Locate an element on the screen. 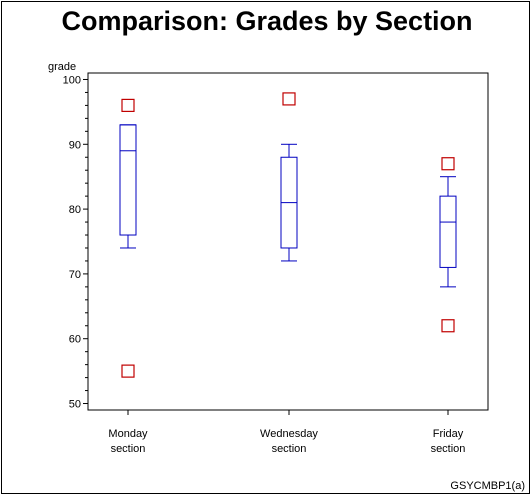  y-tick-label: 90 is located at coordinates (75, 145).